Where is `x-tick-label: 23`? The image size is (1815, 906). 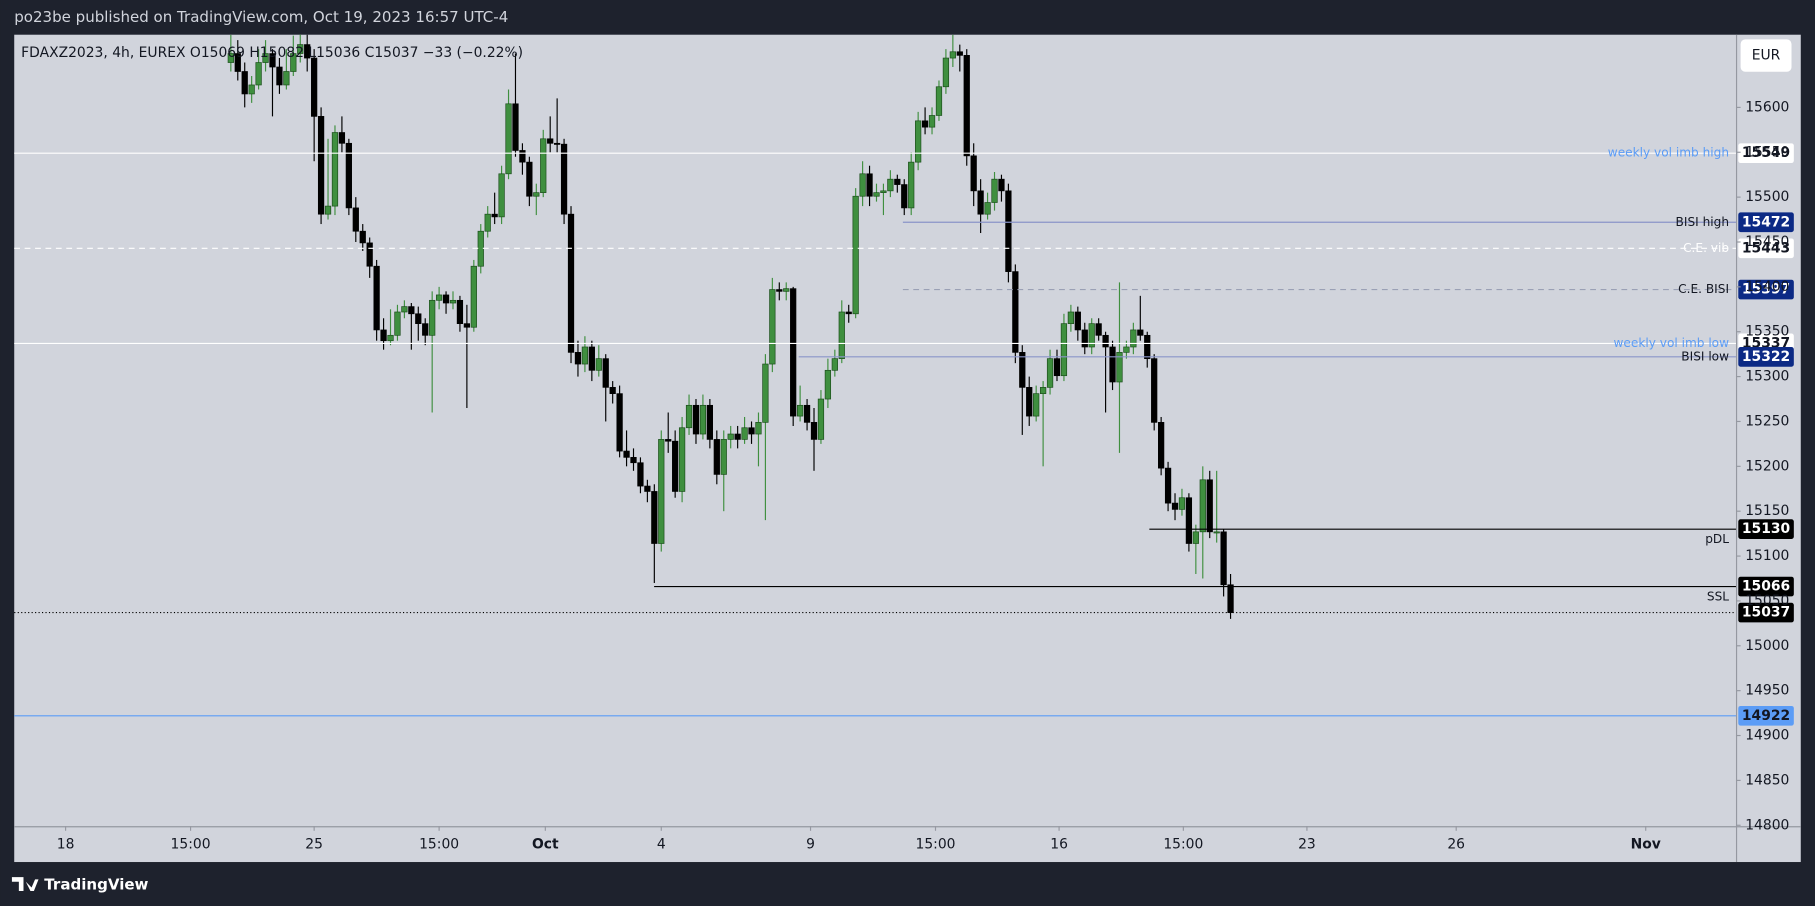
x-tick-label: 23 is located at coordinates (1307, 845).